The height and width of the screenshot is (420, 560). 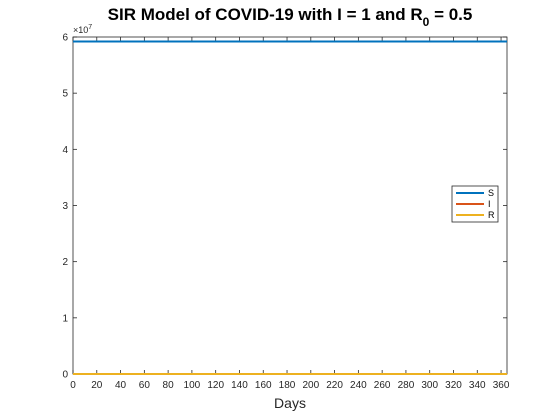 What do you see at coordinates (65, 262) in the screenshot?
I see `y-tick-label: 2` at bounding box center [65, 262].